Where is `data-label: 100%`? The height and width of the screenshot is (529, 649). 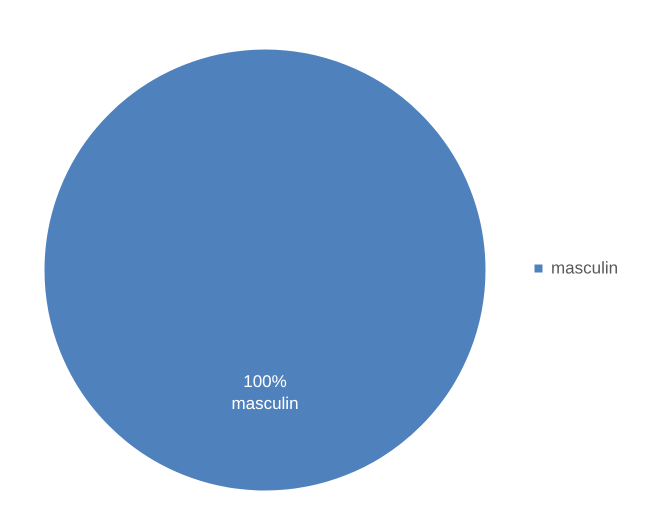
data-label: 100% is located at coordinates (265, 382).